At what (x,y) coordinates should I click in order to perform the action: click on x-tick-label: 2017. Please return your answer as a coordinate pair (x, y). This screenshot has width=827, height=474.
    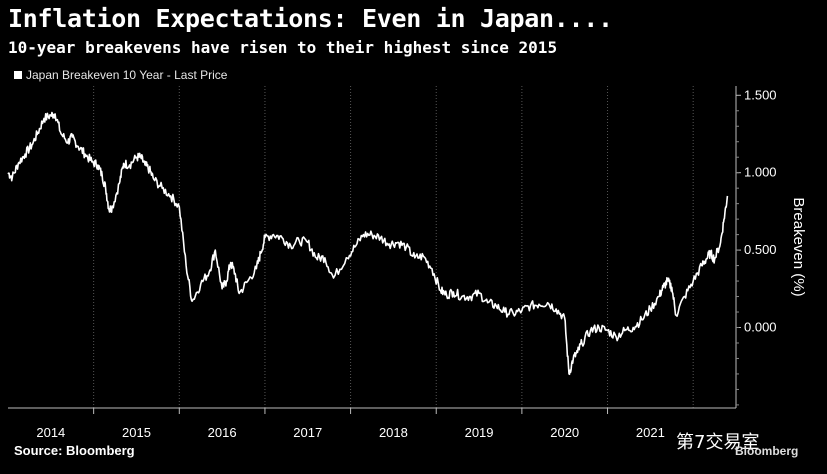
    Looking at the image, I should click on (307, 432).